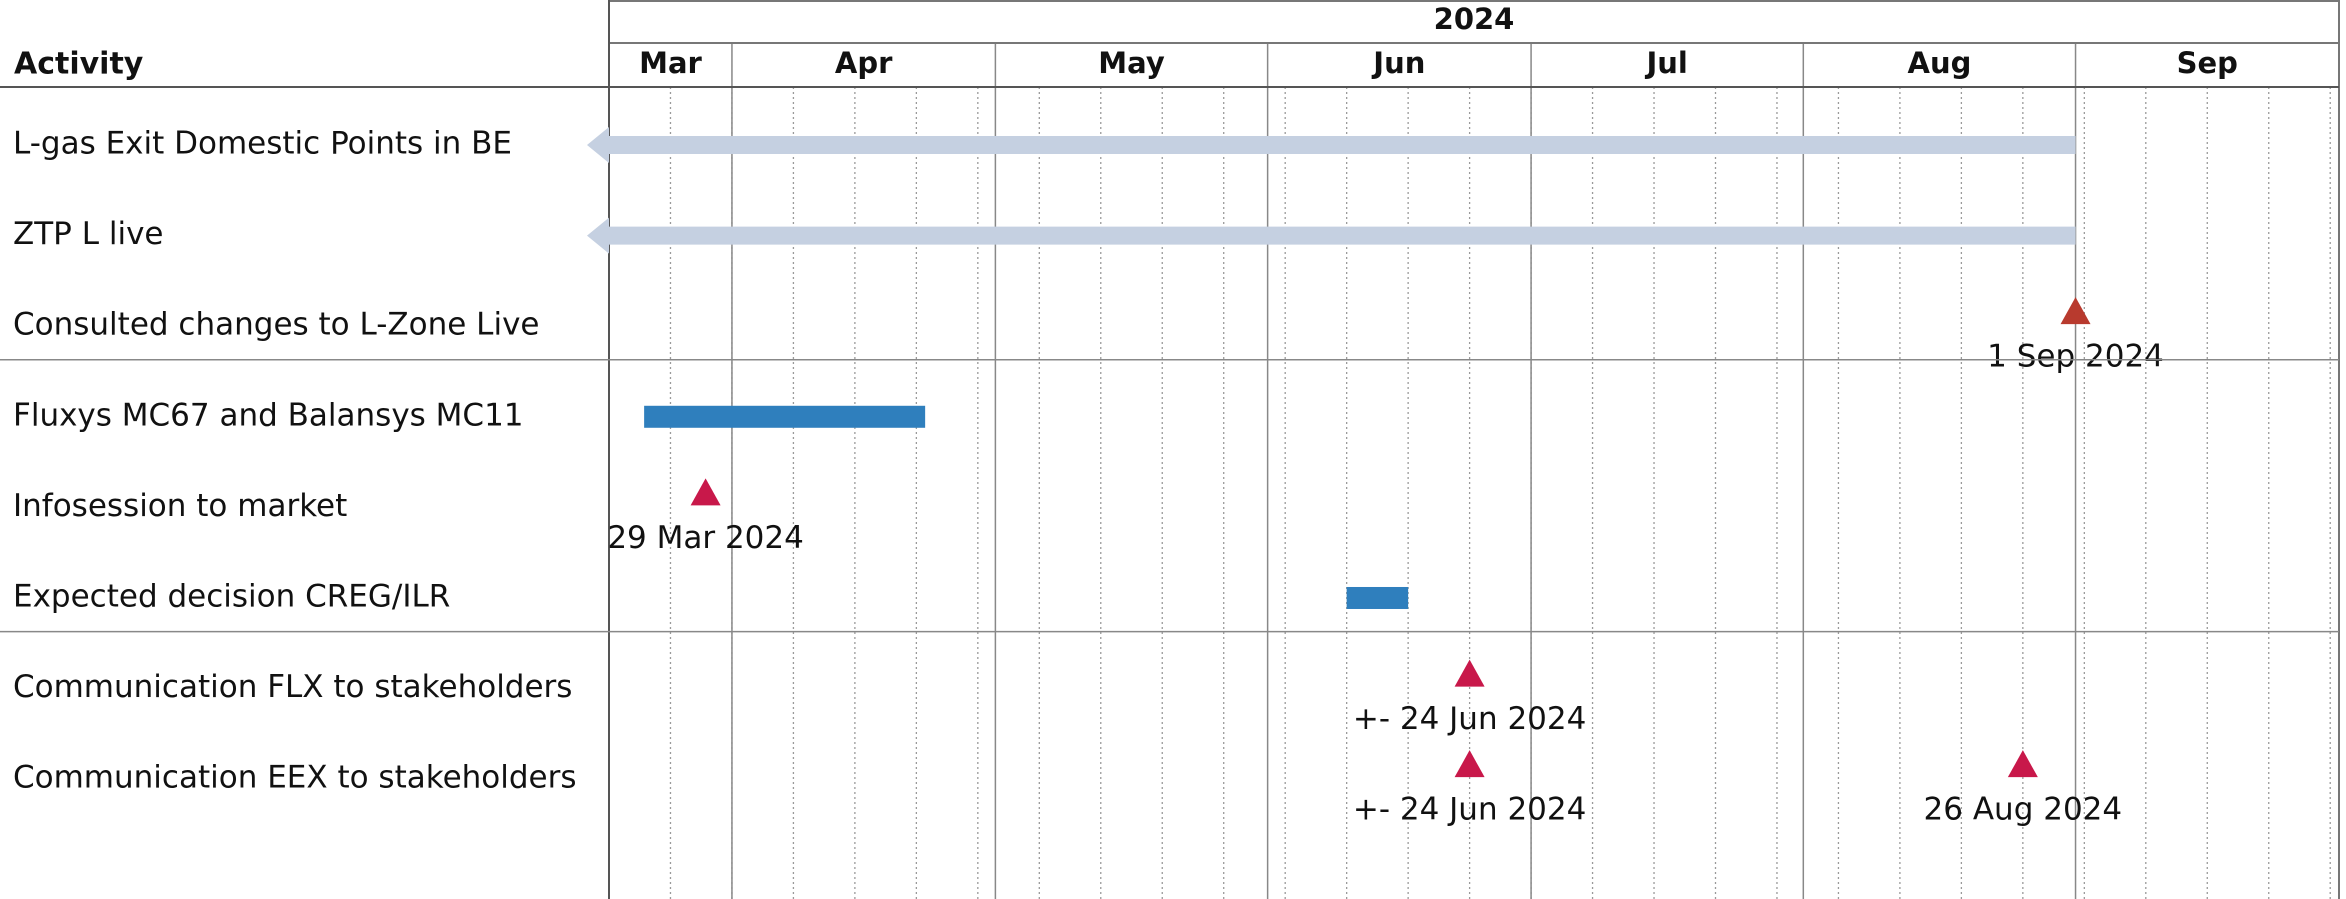  Describe the element at coordinates (2075, 357) in the screenshot. I see `milestone-label: 1 Sep 2024` at that location.